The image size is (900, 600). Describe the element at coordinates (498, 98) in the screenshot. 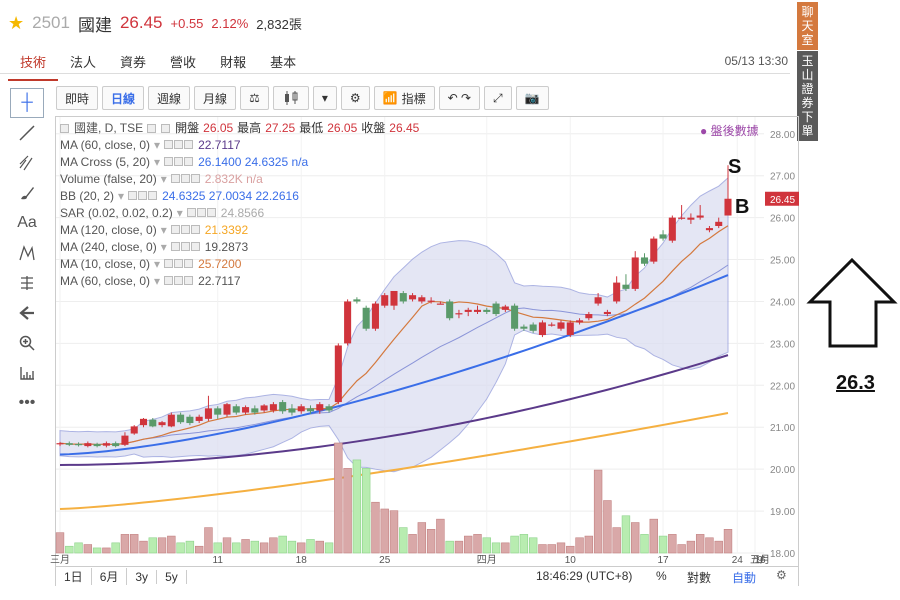

I see `fullscreen-icon: ⤢` at that location.